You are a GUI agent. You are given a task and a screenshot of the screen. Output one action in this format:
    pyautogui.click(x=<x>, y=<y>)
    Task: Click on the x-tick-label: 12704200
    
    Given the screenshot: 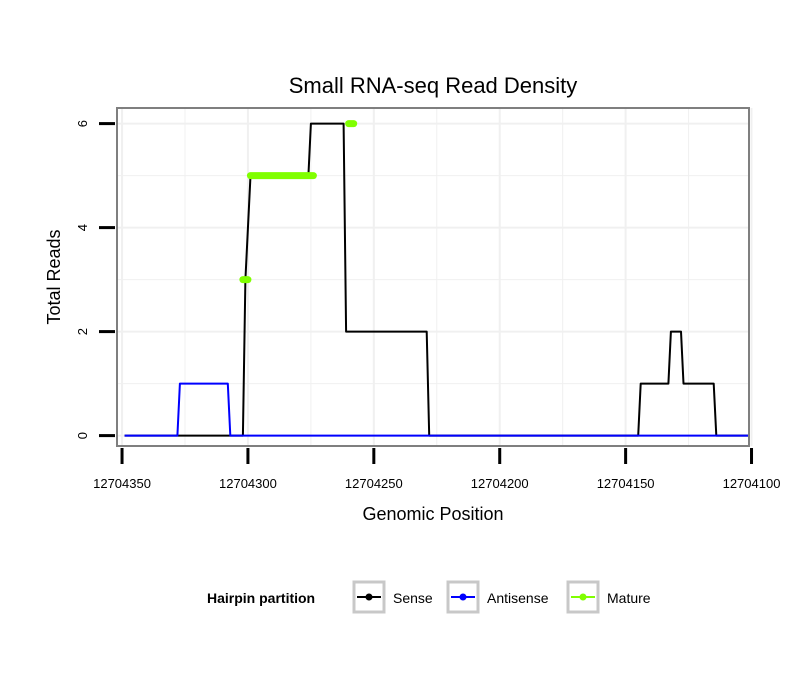 What is the action you would take?
    pyautogui.click(x=500, y=483)
    